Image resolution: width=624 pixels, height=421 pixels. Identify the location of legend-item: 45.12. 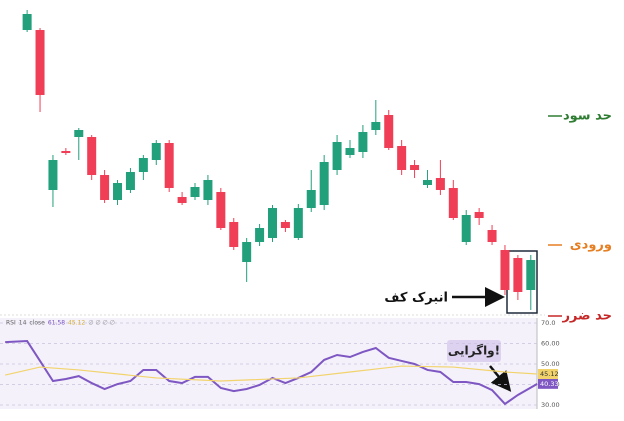
(76, 323).